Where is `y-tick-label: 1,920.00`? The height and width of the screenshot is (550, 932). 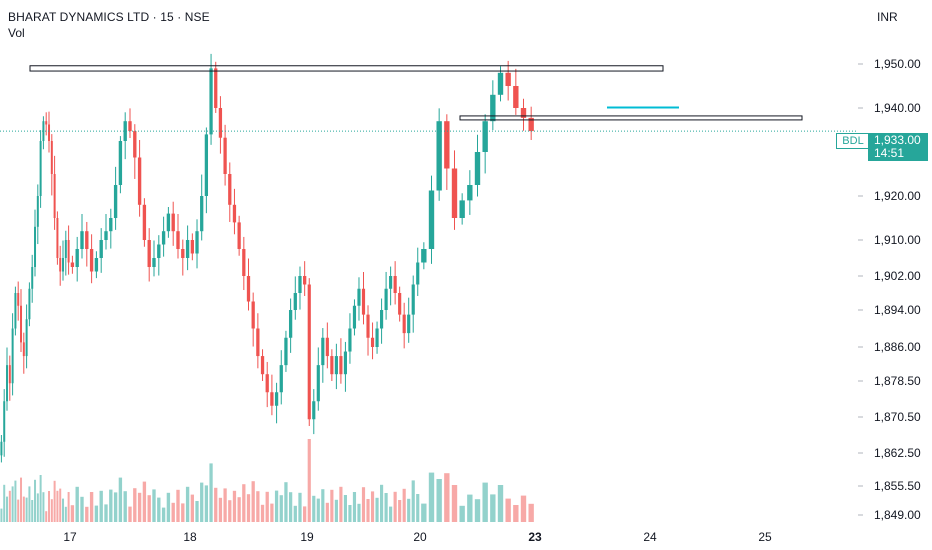
y-tick-label: 1,920.00 is located at coordinates (897, 196).